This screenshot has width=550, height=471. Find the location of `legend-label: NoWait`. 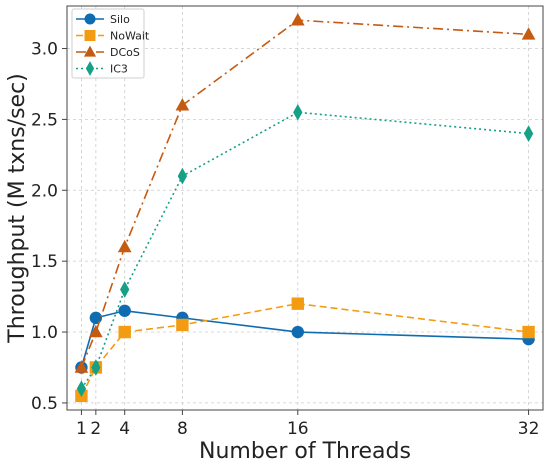

legend-label: NoWait is located at coordinates (130, 36).